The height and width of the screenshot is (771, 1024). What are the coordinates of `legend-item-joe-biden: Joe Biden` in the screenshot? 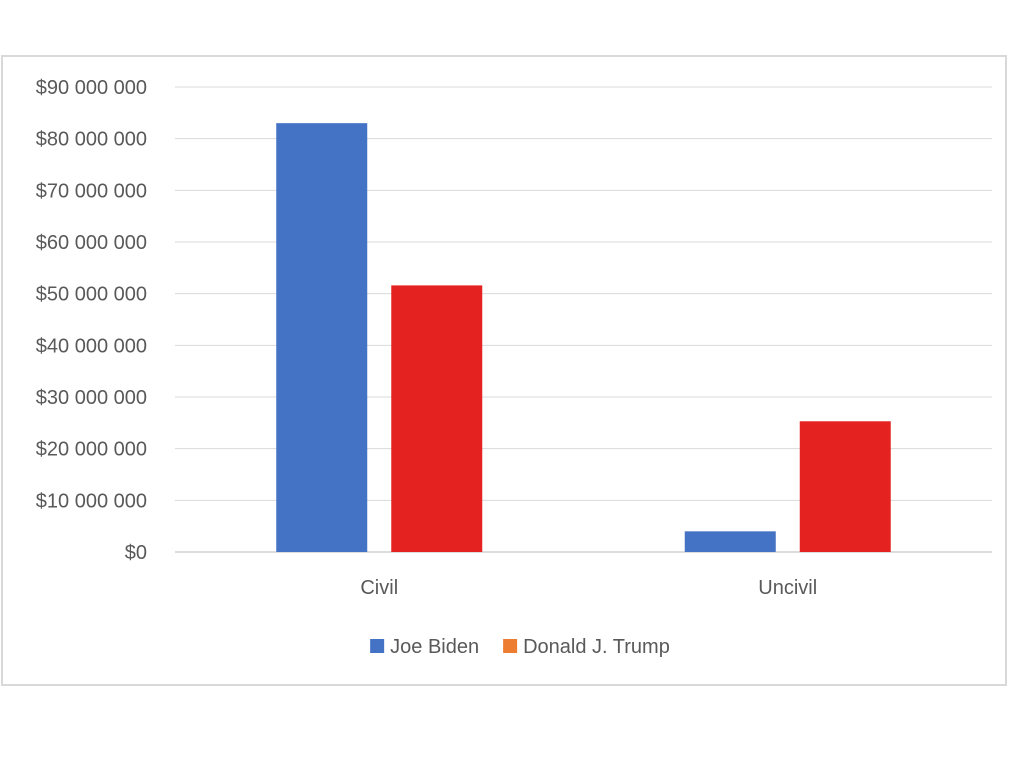 It's located at (424, 647).